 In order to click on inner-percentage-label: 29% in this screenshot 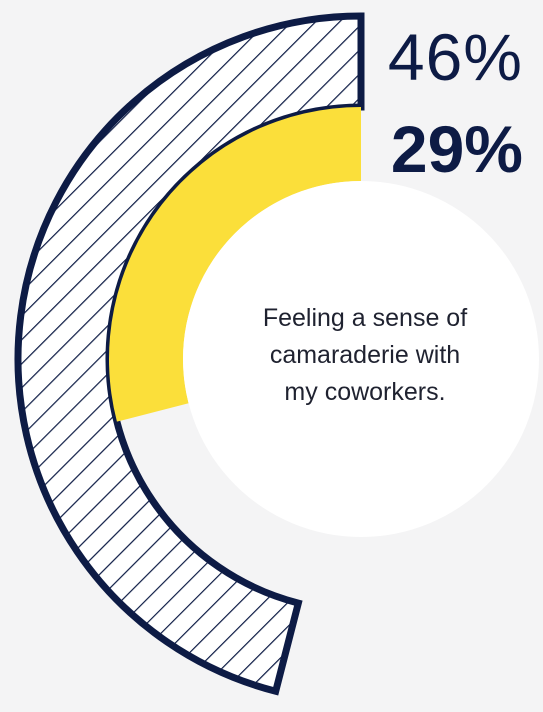, I will do `click(457, 149)`.